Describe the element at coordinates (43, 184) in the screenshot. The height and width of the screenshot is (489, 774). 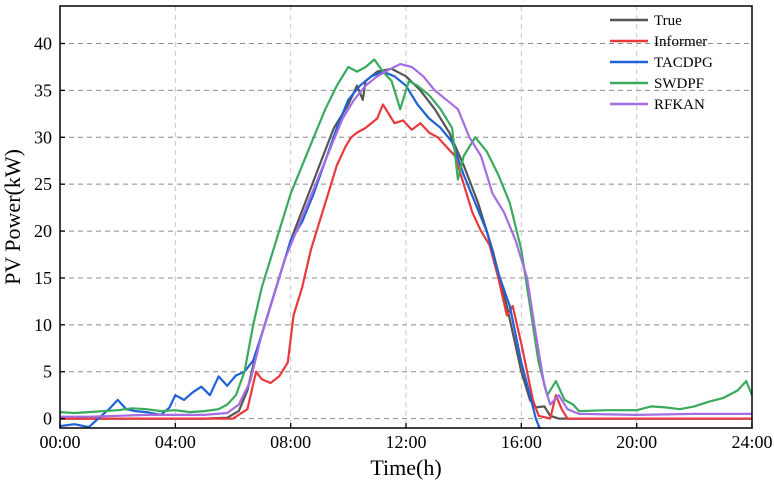
I see `y-tick-label: 25` at that location.